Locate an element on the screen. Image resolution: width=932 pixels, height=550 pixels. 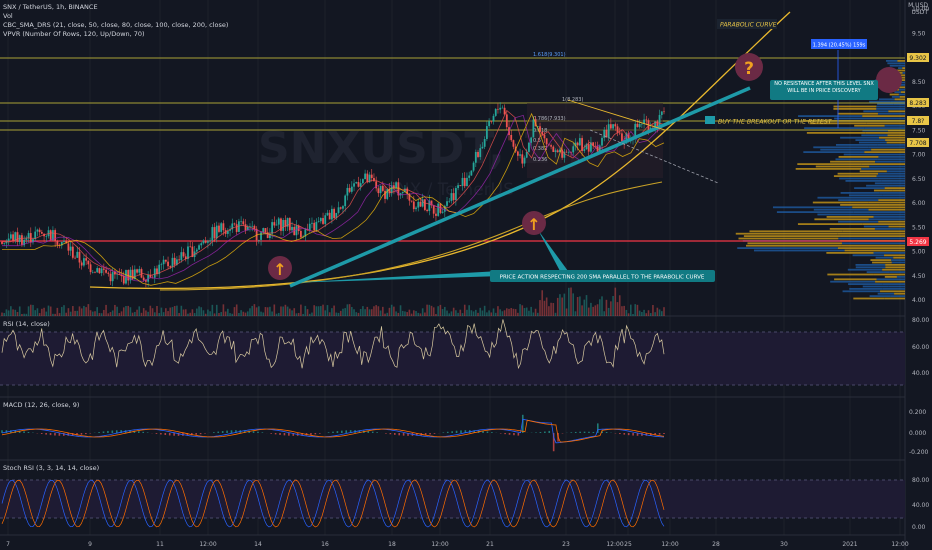
time-tick-label: 12:00 is located at coordinates (614, 544).